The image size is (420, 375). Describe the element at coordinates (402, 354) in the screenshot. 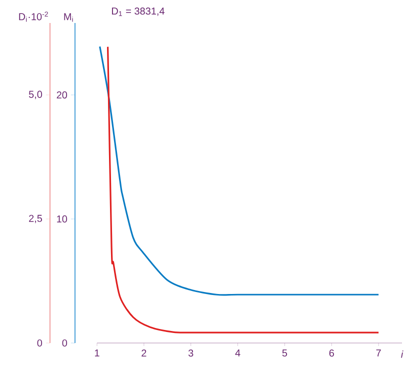

I see `x-axis-title: i` at that location.